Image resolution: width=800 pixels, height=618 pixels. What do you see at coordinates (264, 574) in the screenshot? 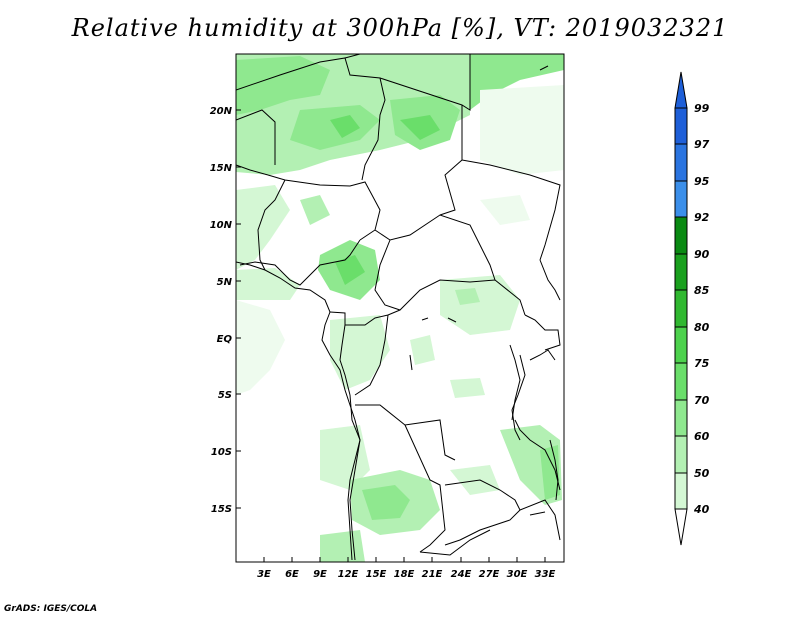
I see `lon-label-3e: 3E` at bounding box center [264, 574].